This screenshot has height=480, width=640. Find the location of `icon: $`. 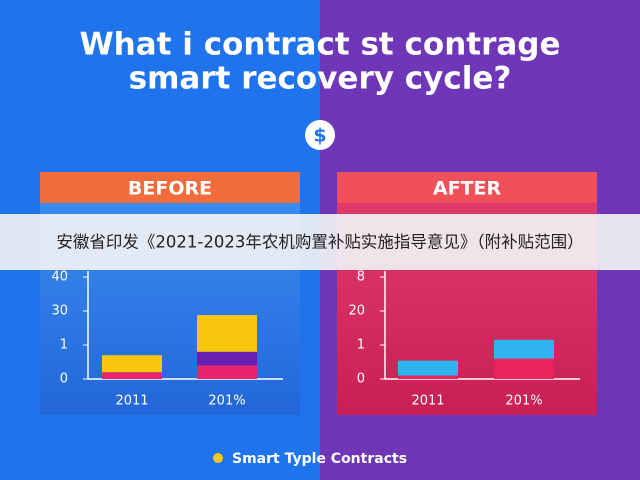

icon: $ is located at coordinates (319, 136).